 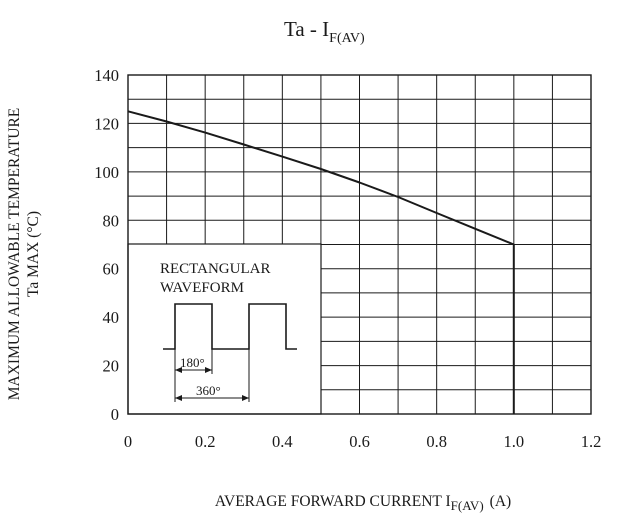 What do you see at coordinates (178, 398) in the screenshot?
I see `arrowhead-360-left` at bounding box center [178, 398].